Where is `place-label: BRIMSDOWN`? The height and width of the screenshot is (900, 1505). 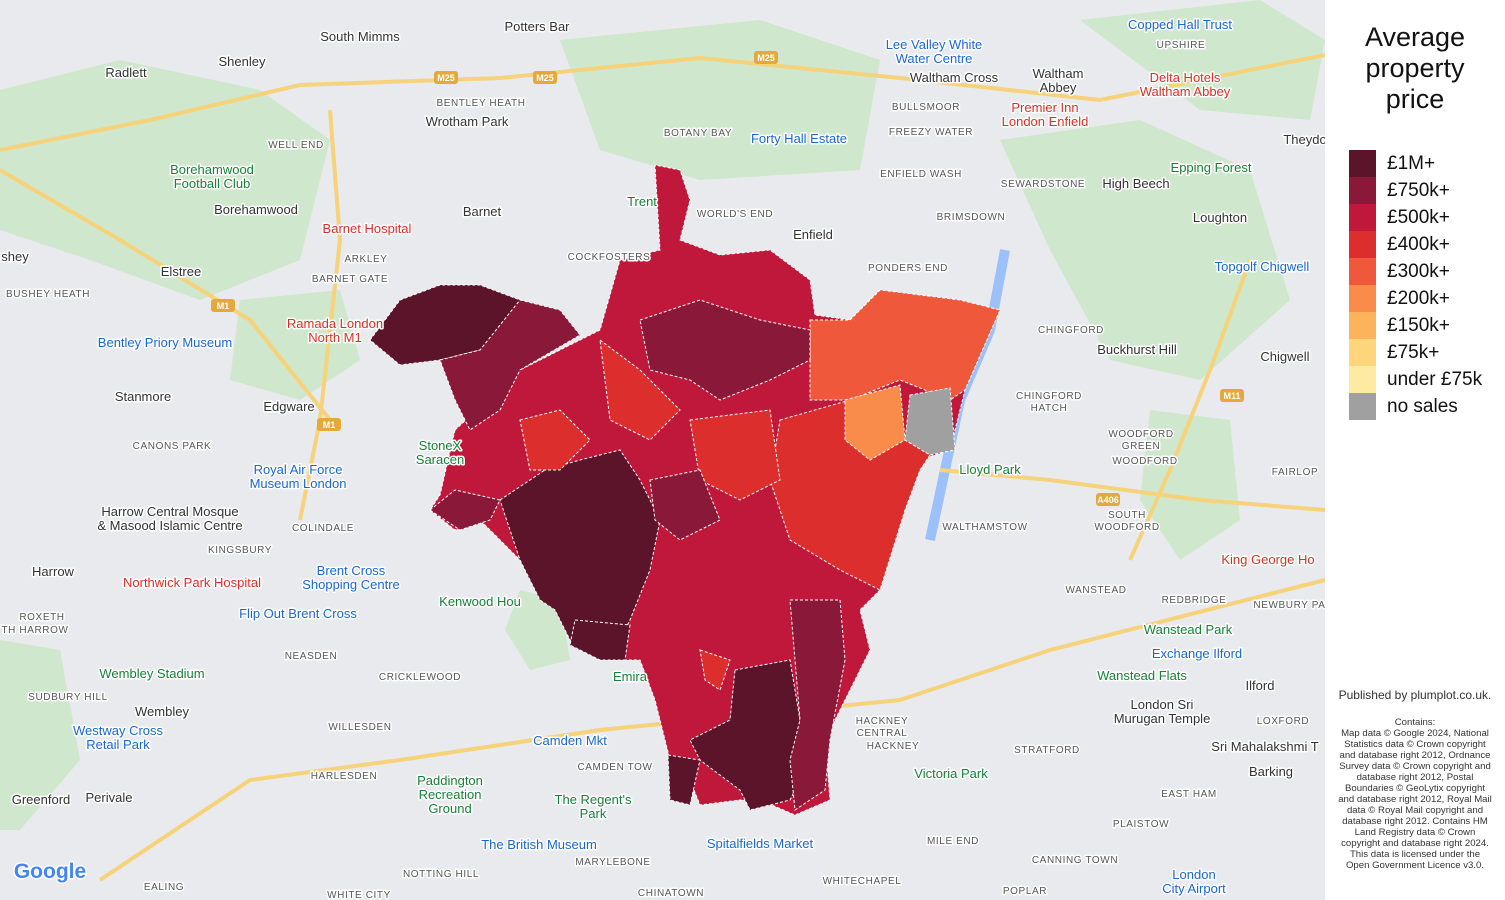
place-label: BRIMSDOWN is located at coordinates (971, 217).